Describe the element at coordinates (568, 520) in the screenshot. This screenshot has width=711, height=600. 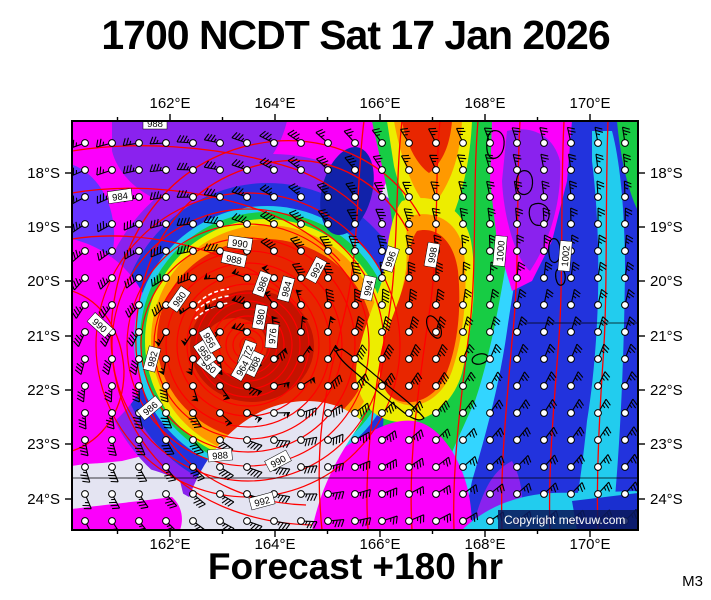
I see `copyright-box: Copyright metvuw.com` at that location.